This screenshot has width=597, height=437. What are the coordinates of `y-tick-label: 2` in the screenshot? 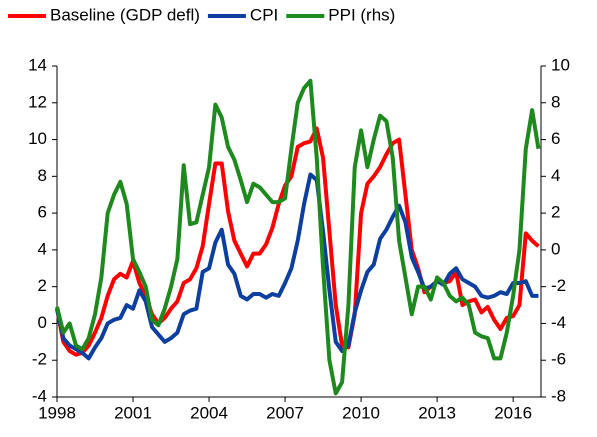 It's located at (42, 285).